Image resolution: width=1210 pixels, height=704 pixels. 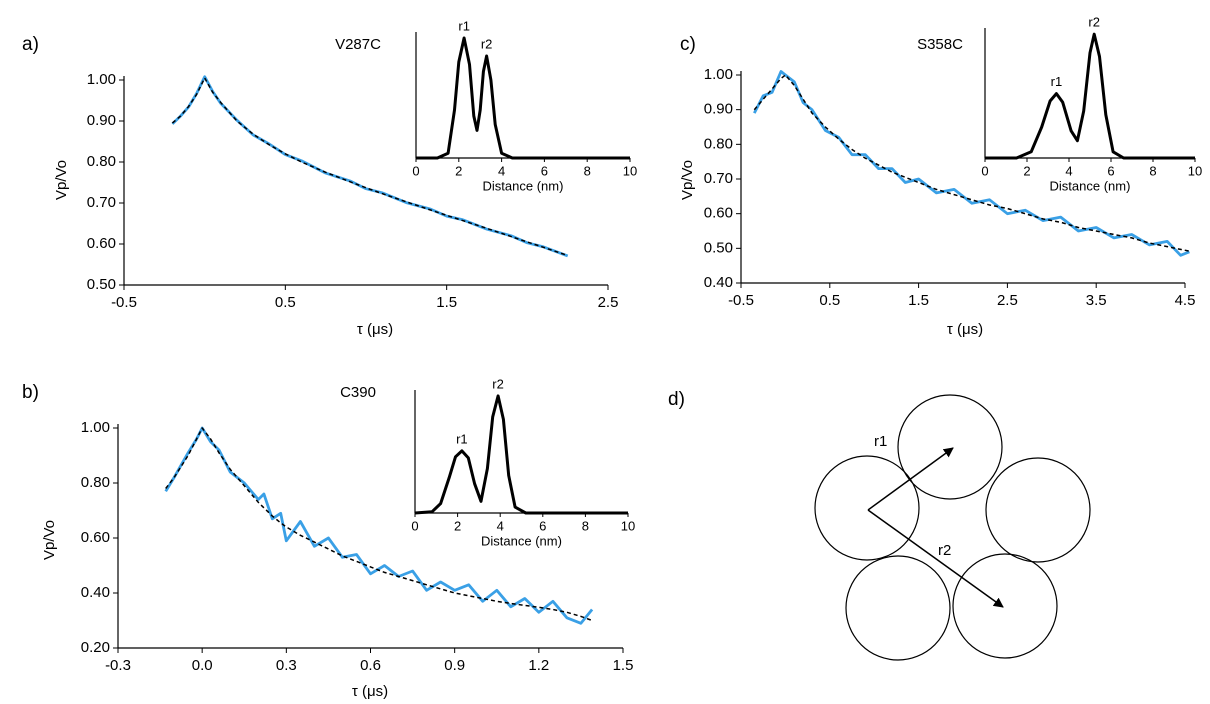 What do you see at coordinates (370, 665) in the screenshot?
I see `x-tick-label: 0.6` at bounding box center [370, 665].